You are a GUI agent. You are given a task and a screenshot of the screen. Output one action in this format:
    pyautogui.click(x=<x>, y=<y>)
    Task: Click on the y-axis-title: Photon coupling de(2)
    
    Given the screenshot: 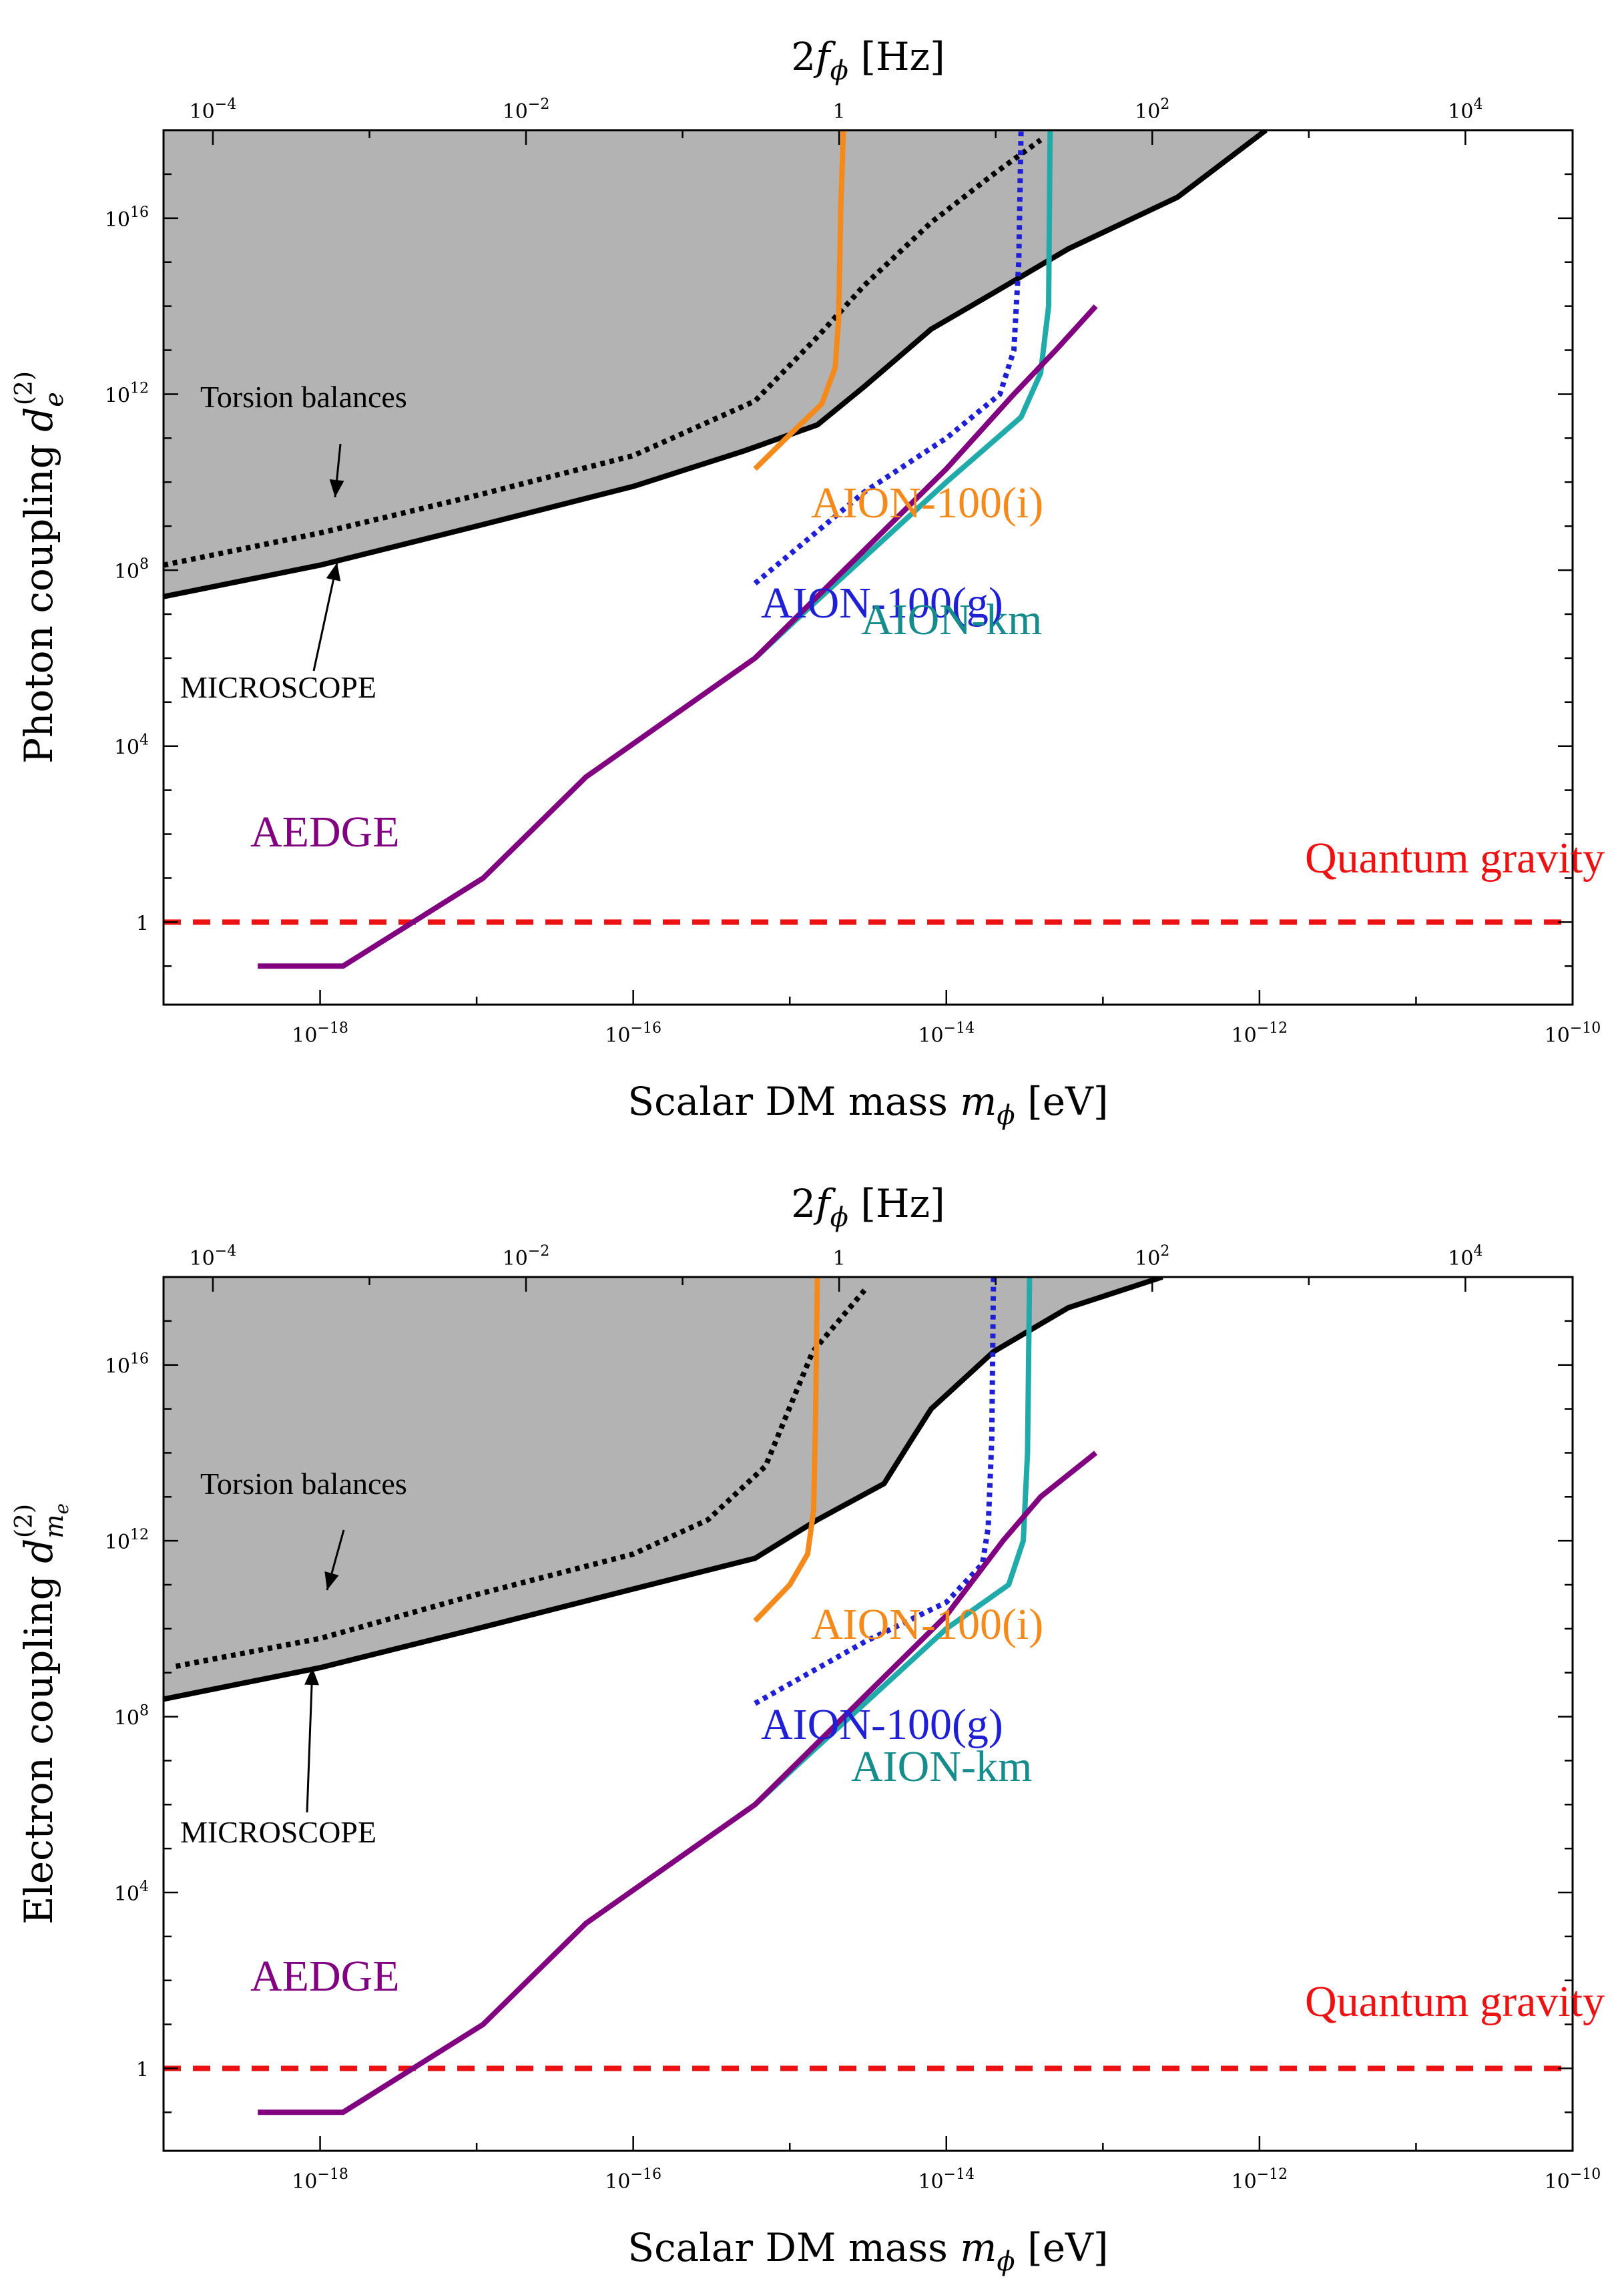 What is the action you would take?
    pyautogui.click(x=40, y=567)
    